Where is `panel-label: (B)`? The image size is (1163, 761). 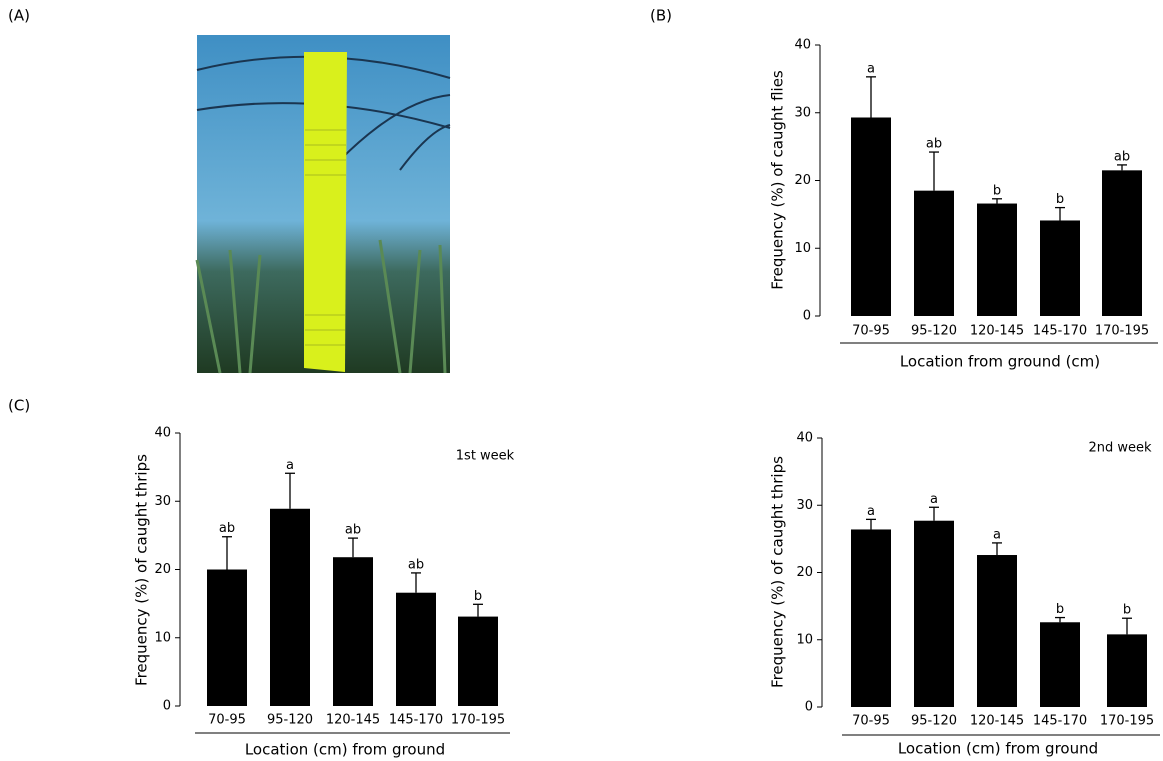
panel-label: (B) is located at coordinates (661, 16).